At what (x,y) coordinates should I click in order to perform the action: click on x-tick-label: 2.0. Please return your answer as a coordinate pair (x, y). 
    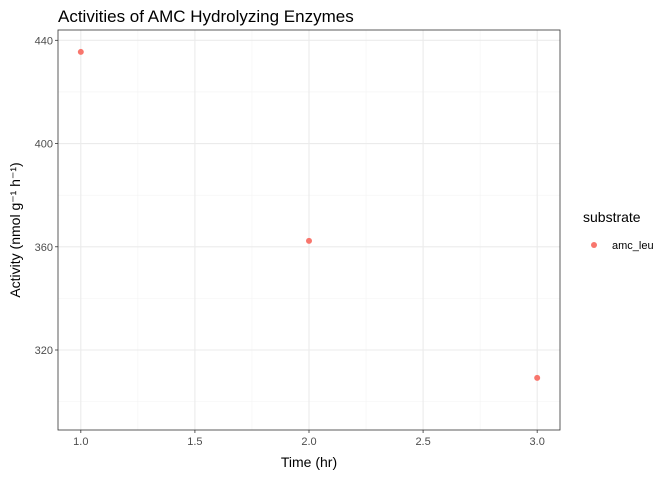
    Looking at the image, I should click on (308, 442).